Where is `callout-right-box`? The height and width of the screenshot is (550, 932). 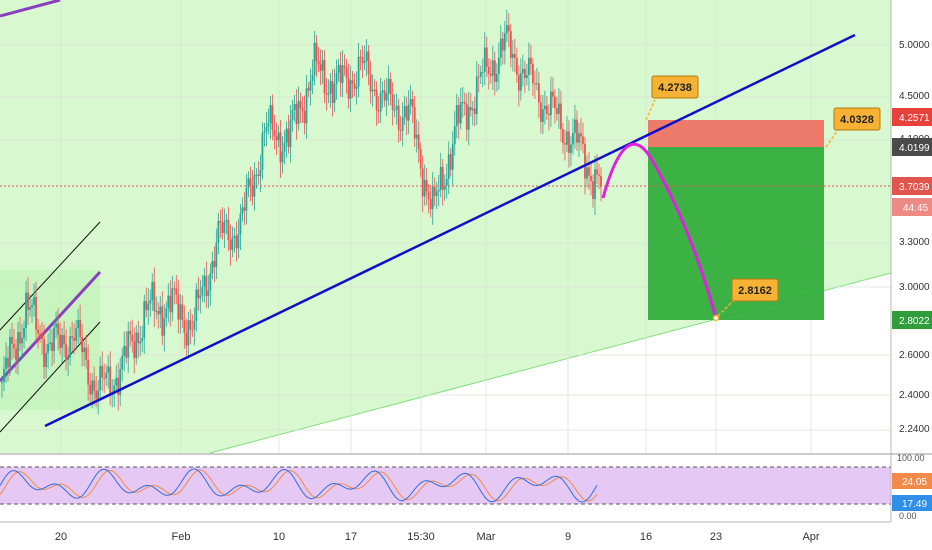 callout-right-box is located at coordinates (857, 119).